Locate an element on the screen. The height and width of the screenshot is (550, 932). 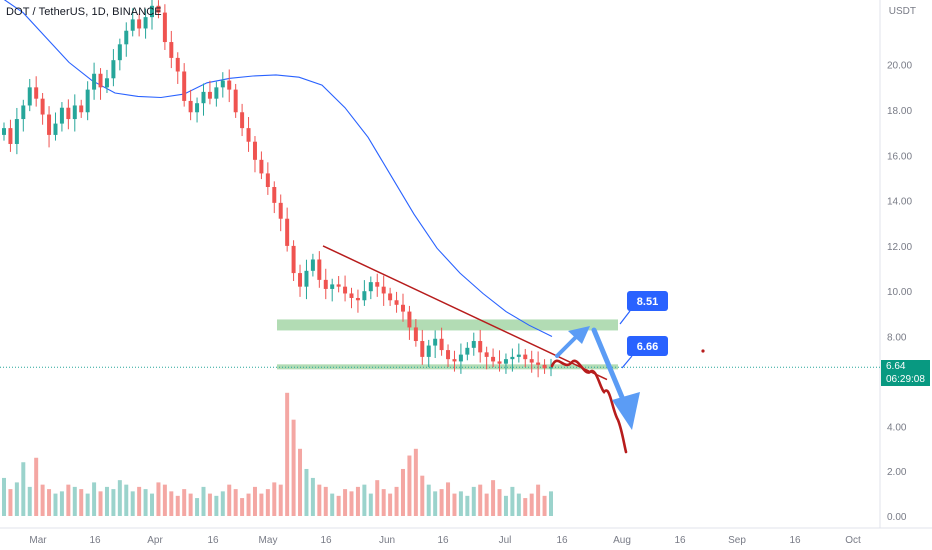
countdown-badge: 06:29:08 is located at coordinates (905, 379).